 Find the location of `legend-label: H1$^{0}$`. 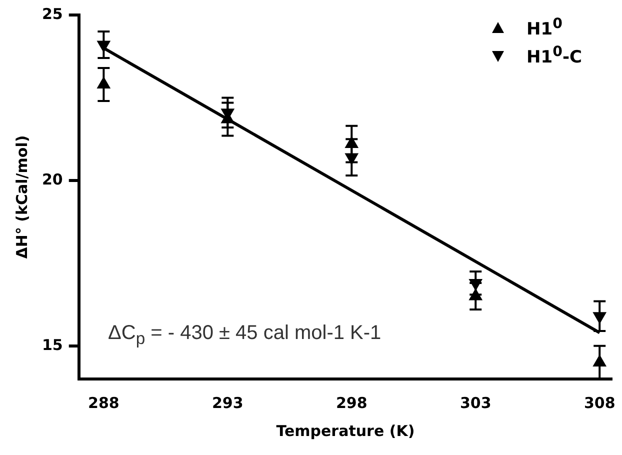

legend-label: H1$^{0}$ is located at coordinates (544, 28).